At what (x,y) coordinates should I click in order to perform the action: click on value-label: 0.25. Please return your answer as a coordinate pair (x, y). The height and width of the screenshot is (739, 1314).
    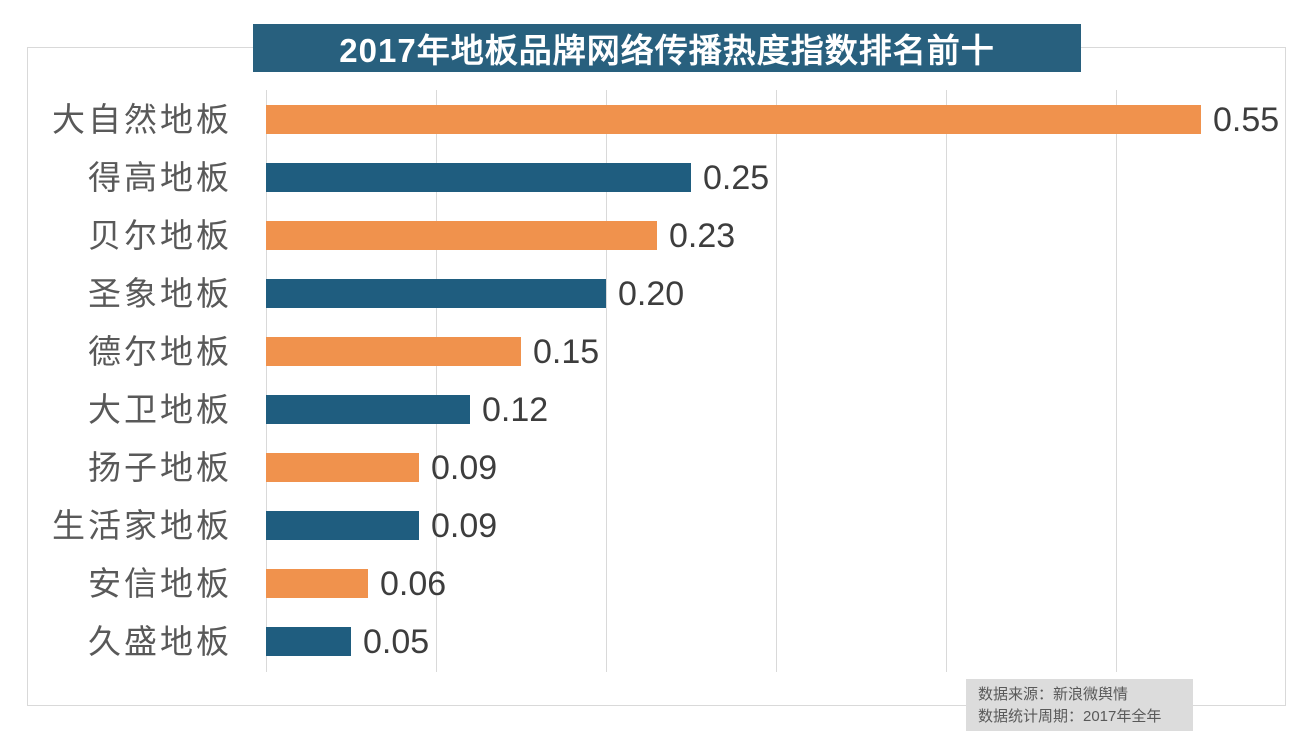
    Looking at the image, I should click on (736, 177).